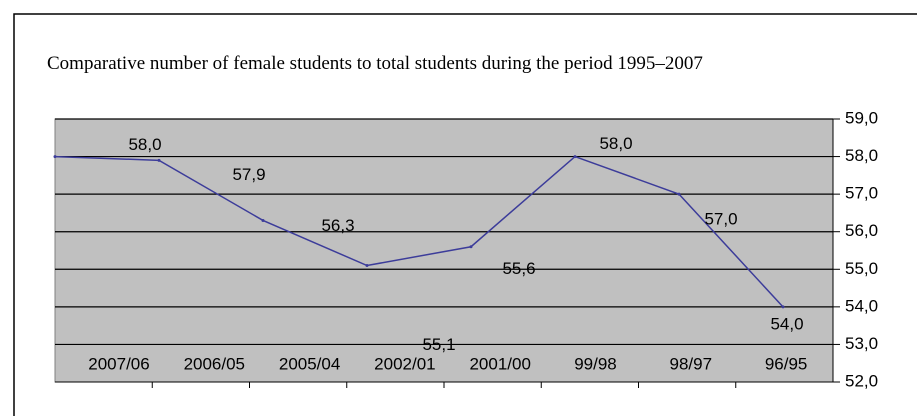 The image size is (917, 416). What do you see at coordinates (861, 230) in the screenshot?
I see `y-tick-label: 56,0` at bounding box center [861, 230].